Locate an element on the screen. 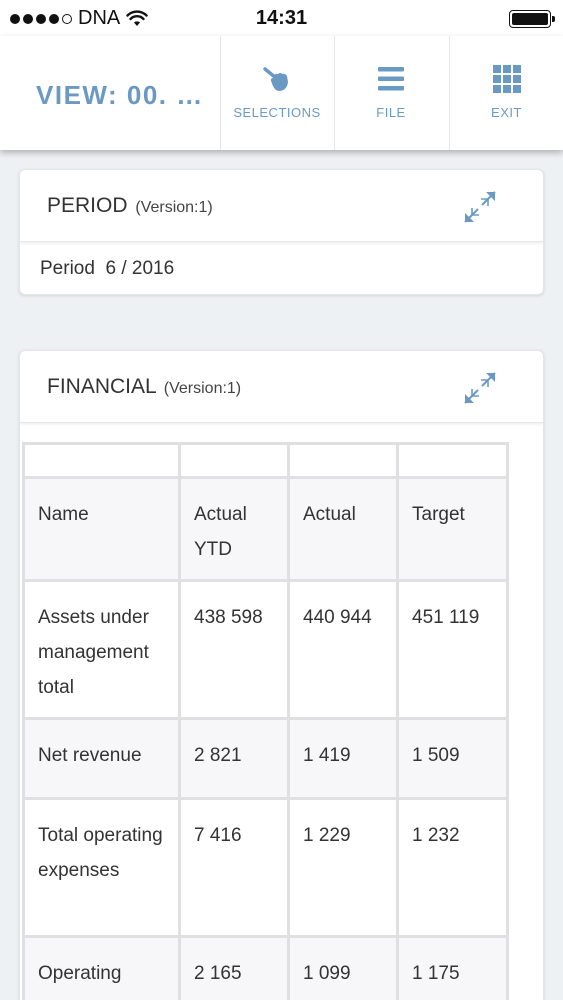 This screenshot has height=1000, width=563. period-version: (Version:1) is located at coordinates (174, 207).